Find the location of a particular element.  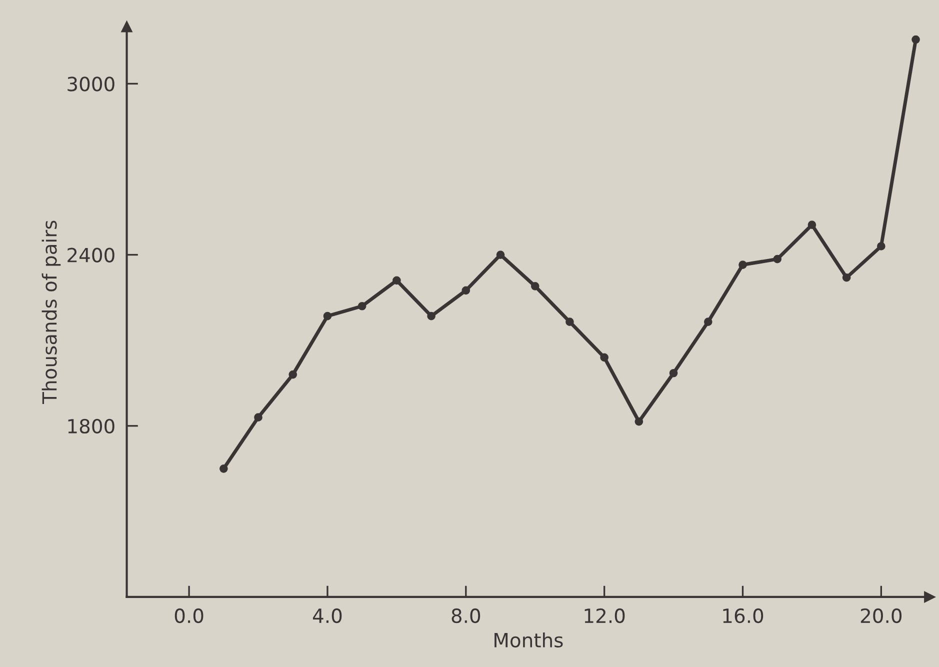

x-tick-label: 12.0 is located at coordinates (604, 616).